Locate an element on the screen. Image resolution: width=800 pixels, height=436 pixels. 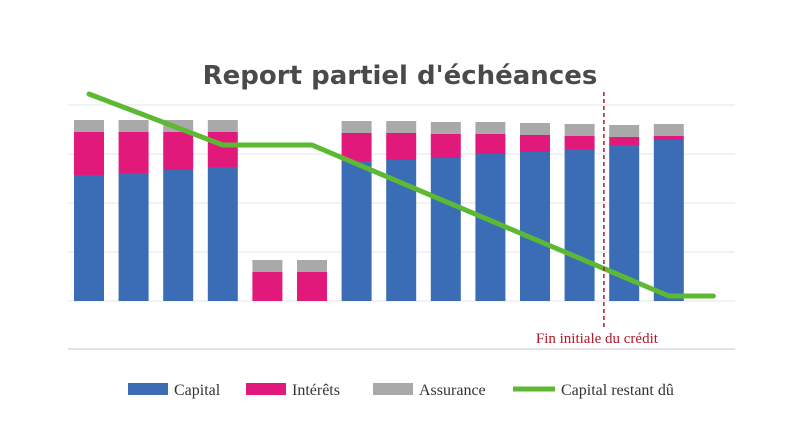
legend-swatch-capital is located at coordinates (148, 389).